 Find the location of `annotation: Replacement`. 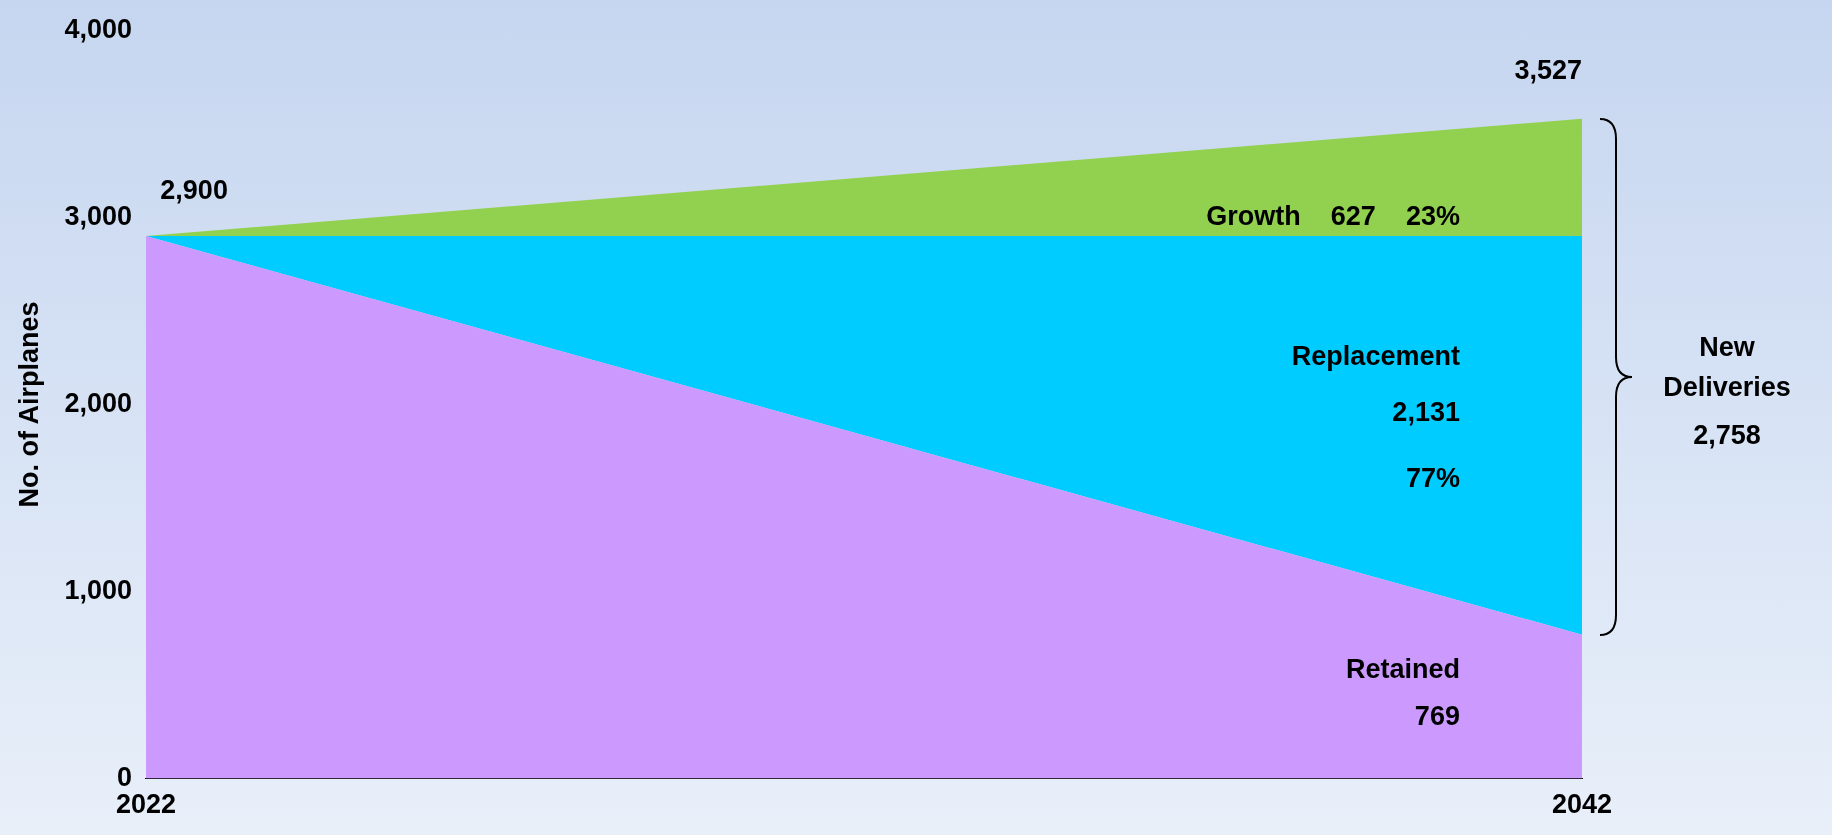

annotation: Replacement is located at coordinates (1375, 356).